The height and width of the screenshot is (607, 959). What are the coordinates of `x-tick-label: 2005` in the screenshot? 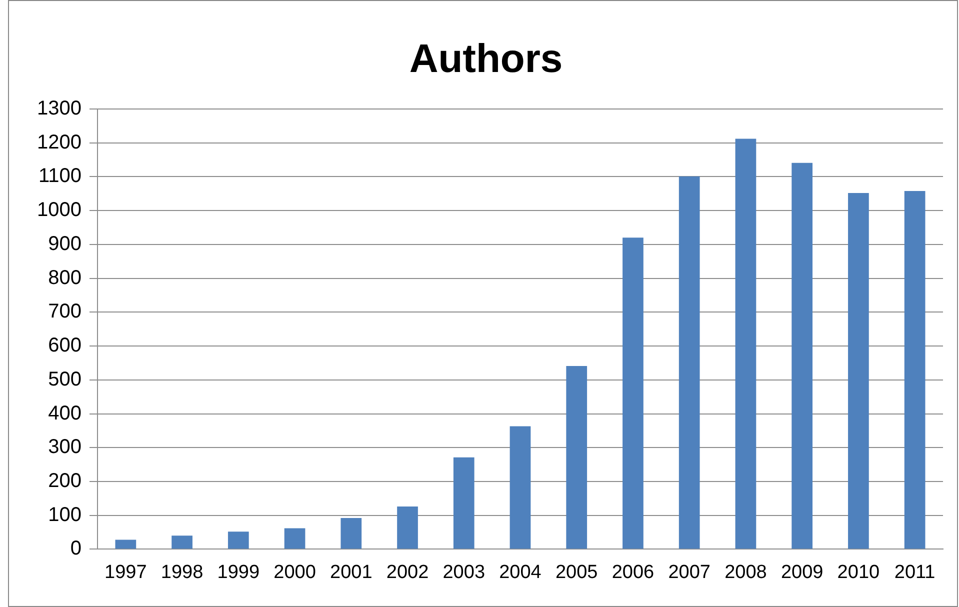 It's located at (576, 572).